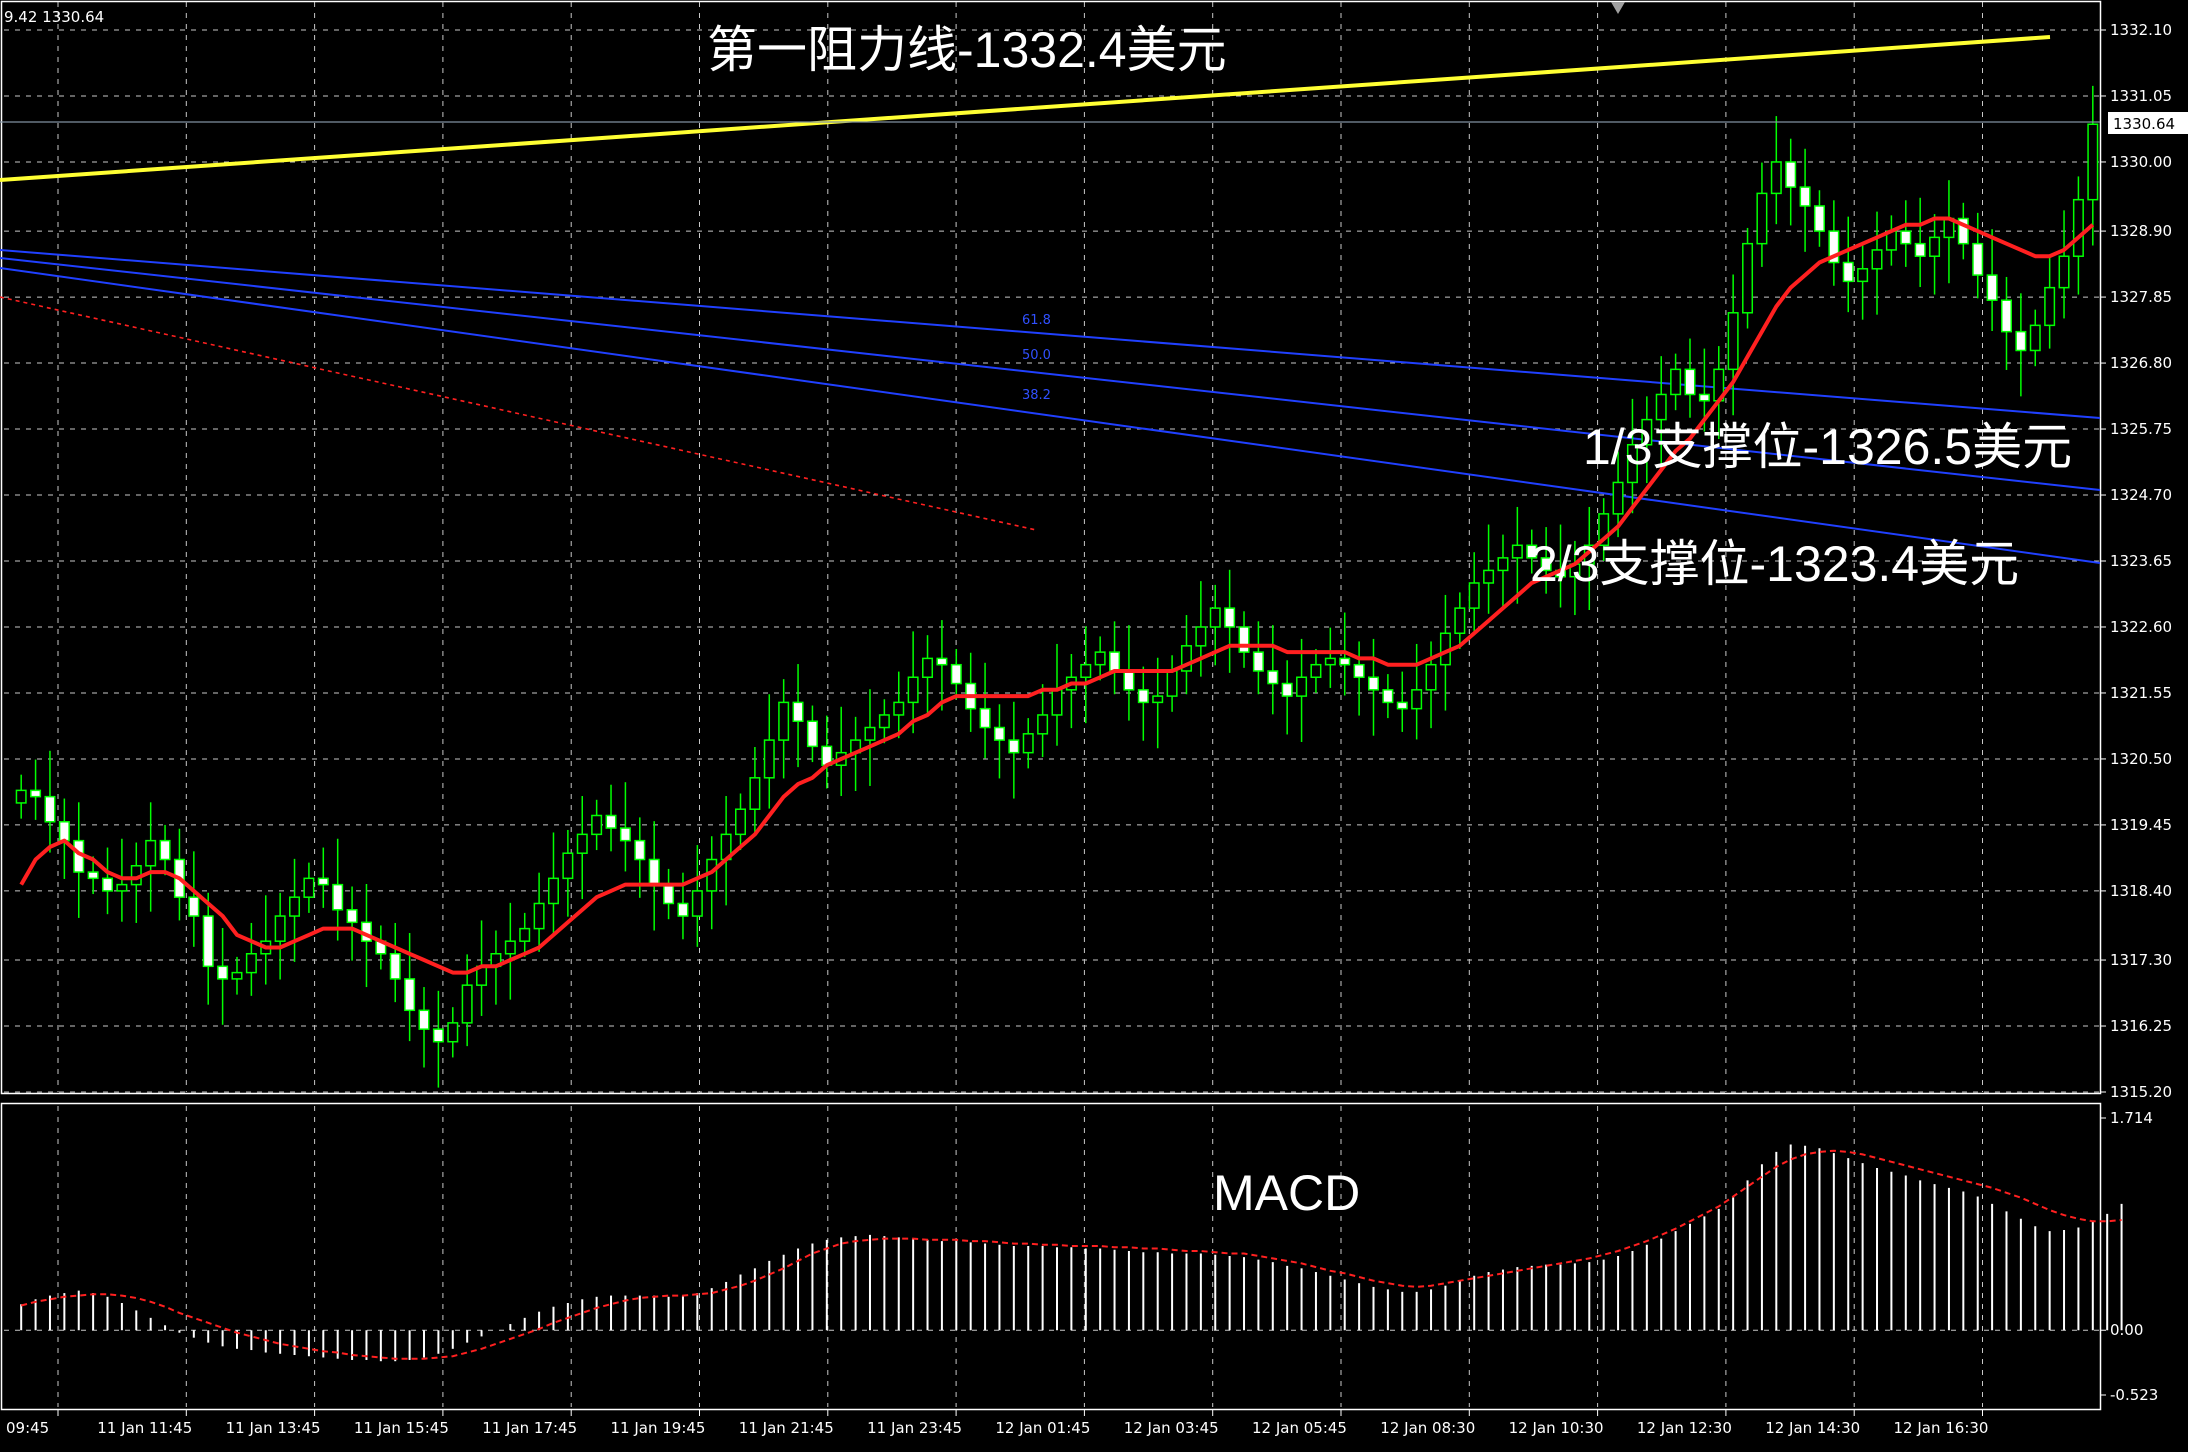  Describe the element at coordinates (1036, 355) in the screenshot. I see `fib-label-50-0: 50.0` at that location.